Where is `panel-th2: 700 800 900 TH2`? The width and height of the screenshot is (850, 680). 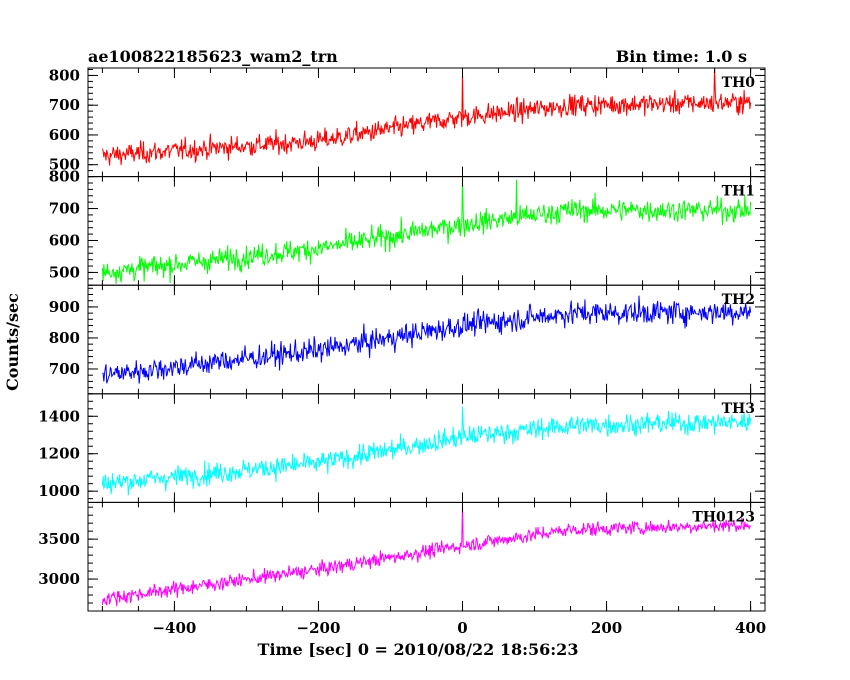 panel-th2: 700 800 900 TH2 is located at coordinates (407, 339).